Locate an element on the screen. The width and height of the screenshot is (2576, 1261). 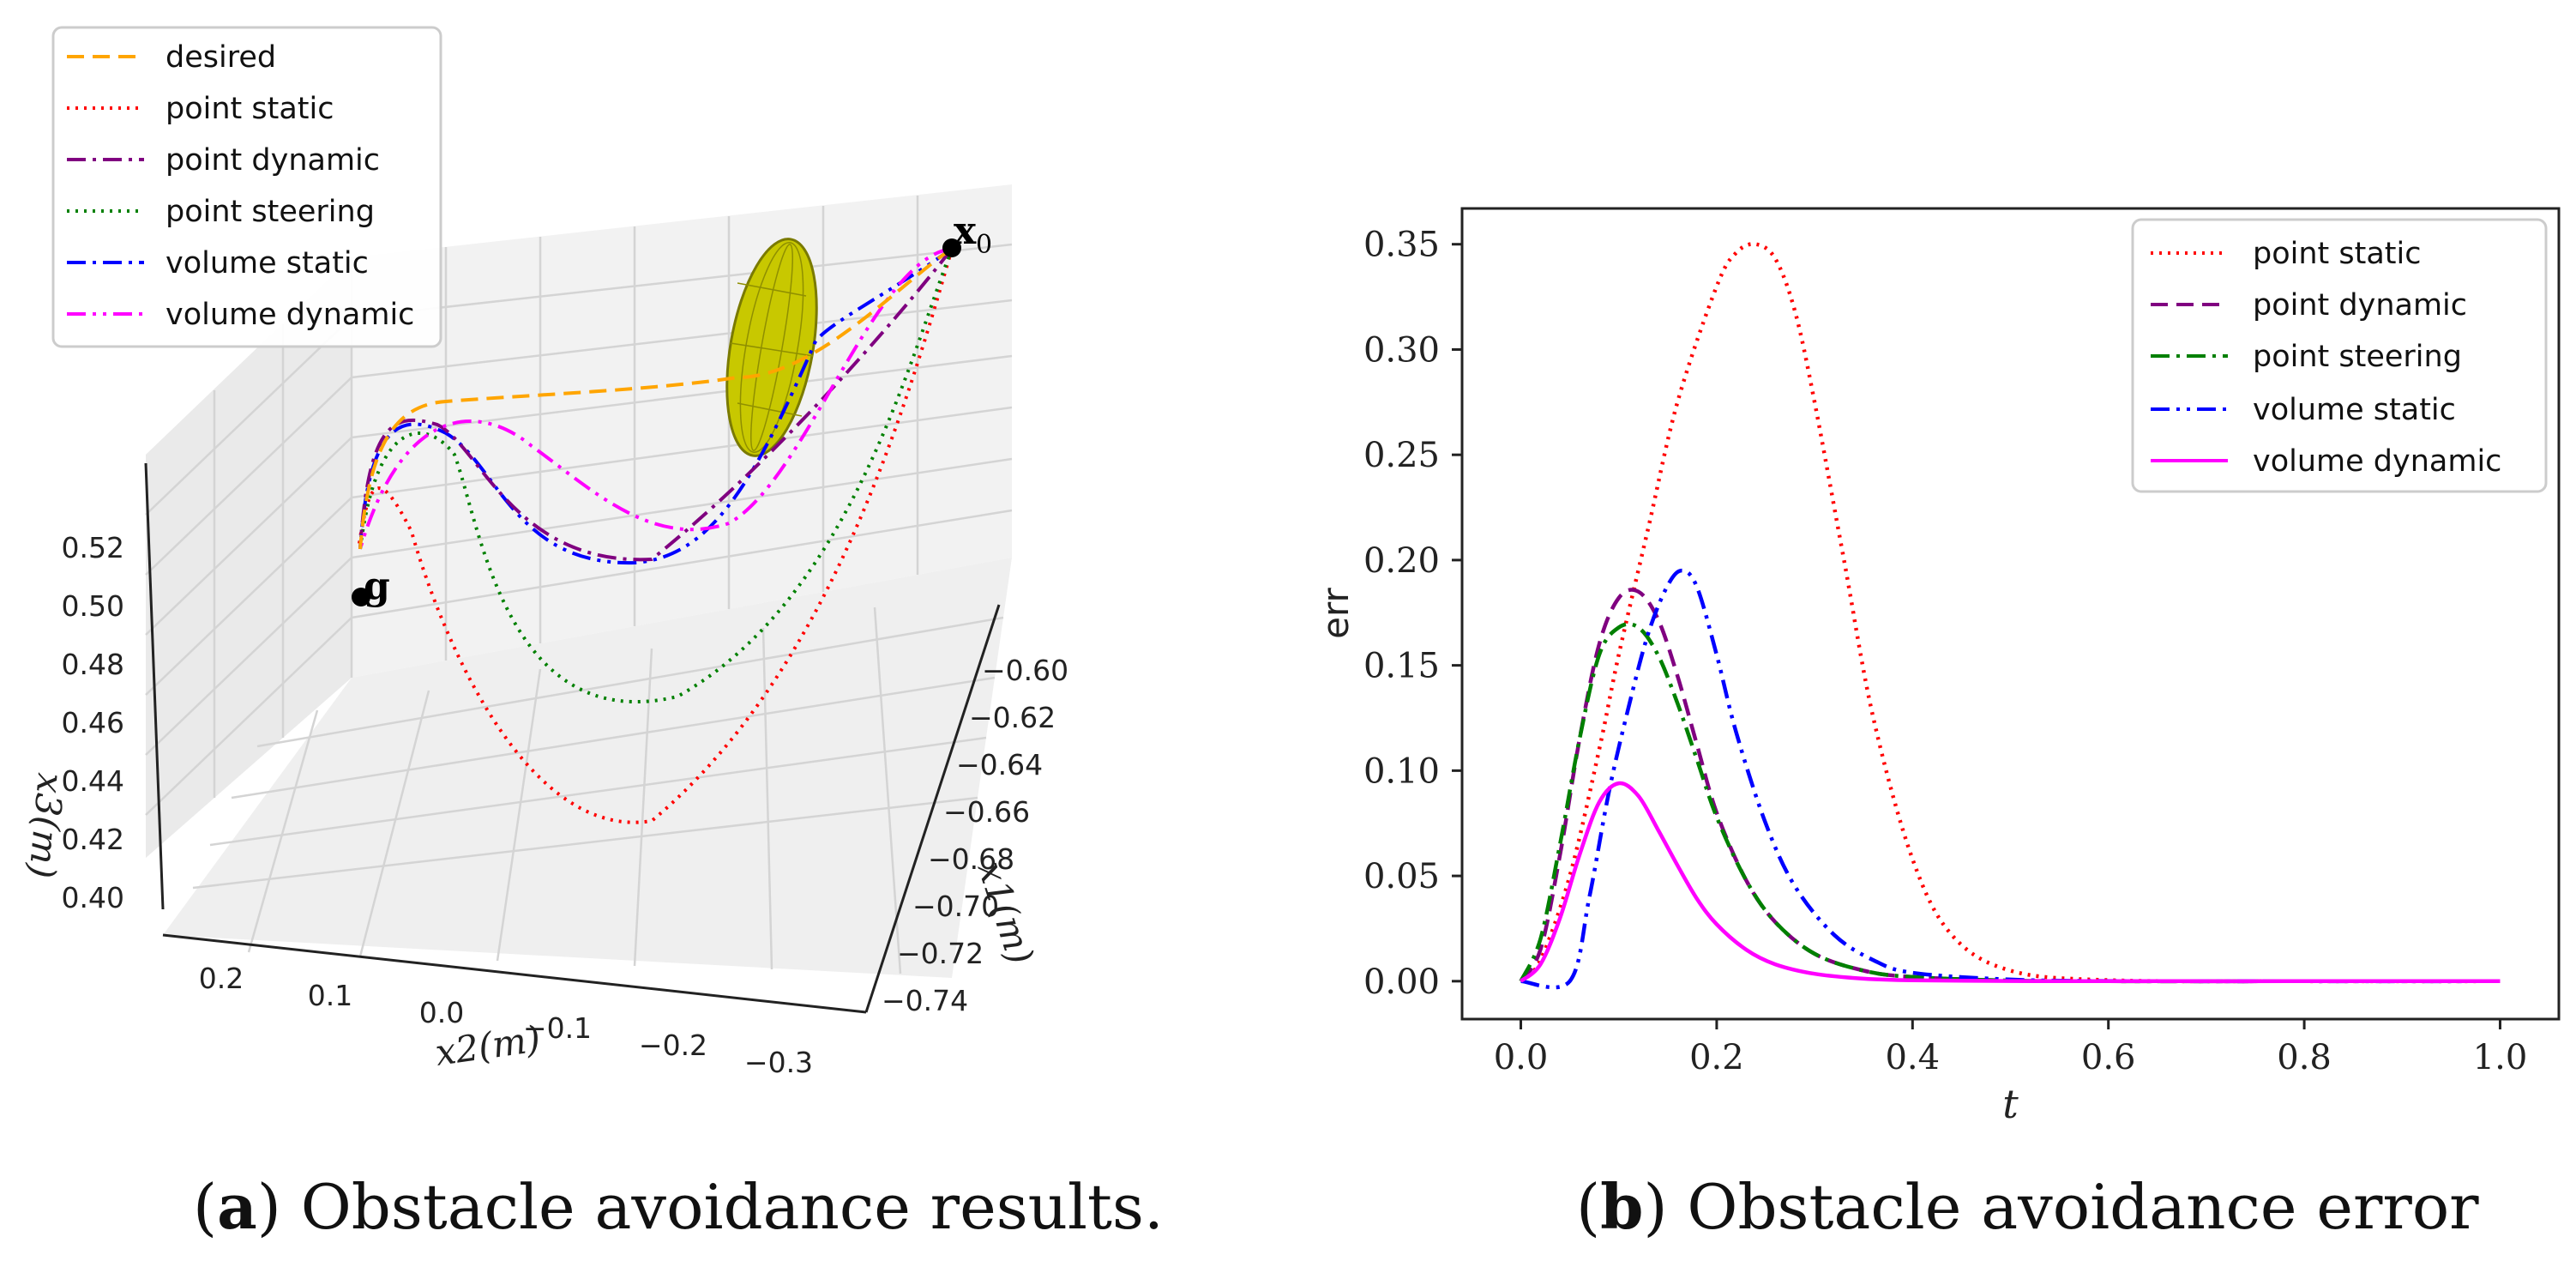
x2-tick-label: 0.0 is located at coordinates (441, 1013).